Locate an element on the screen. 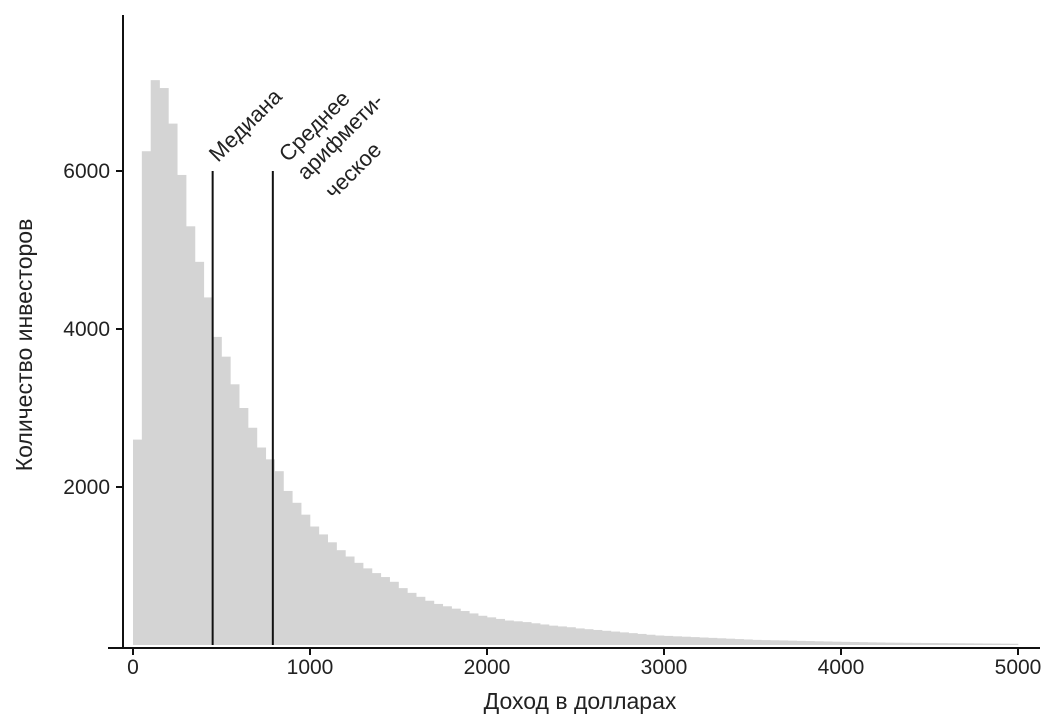 This screenshot has width=1049, height=720. marker-lines is located at coordinates (242, 408).